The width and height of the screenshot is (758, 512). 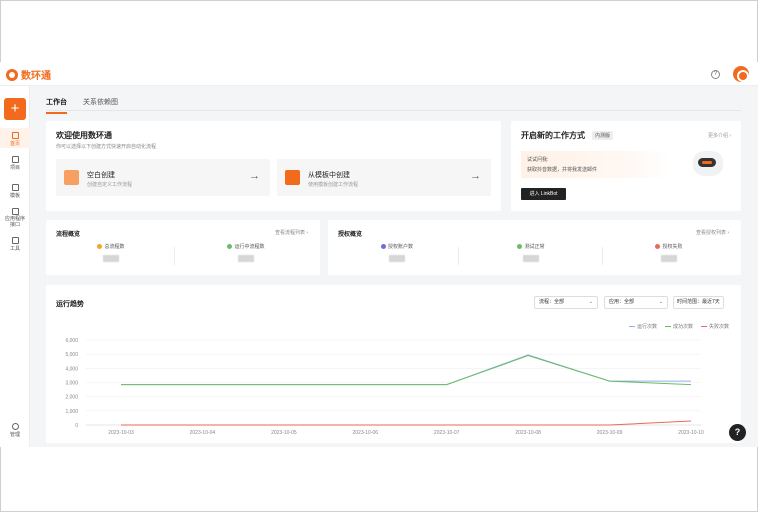 I want to click on home-icon, so click(x=15, y=135).